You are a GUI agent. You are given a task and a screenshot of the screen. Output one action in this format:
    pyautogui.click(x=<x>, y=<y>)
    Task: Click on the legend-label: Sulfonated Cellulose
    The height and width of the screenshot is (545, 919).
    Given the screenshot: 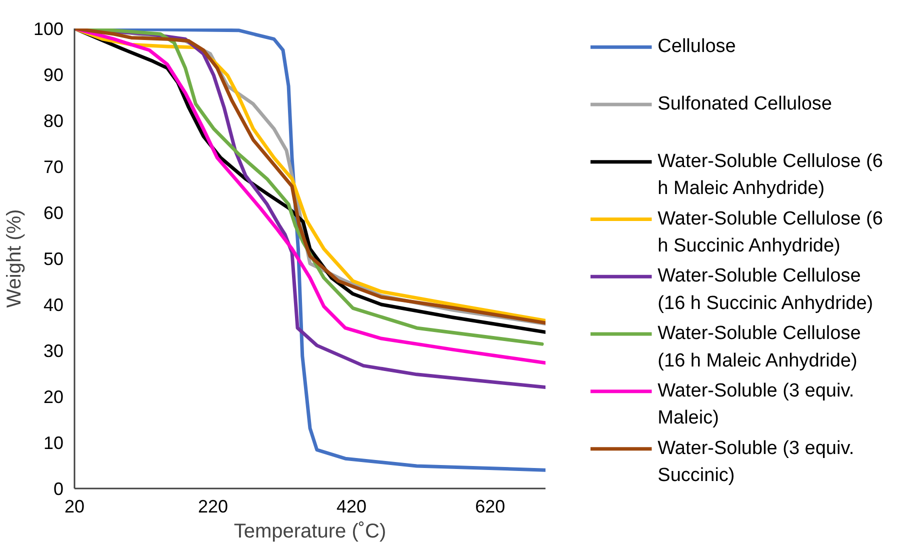 What is the action you would take?
    pyautogui.click(x=745, y=103)
    